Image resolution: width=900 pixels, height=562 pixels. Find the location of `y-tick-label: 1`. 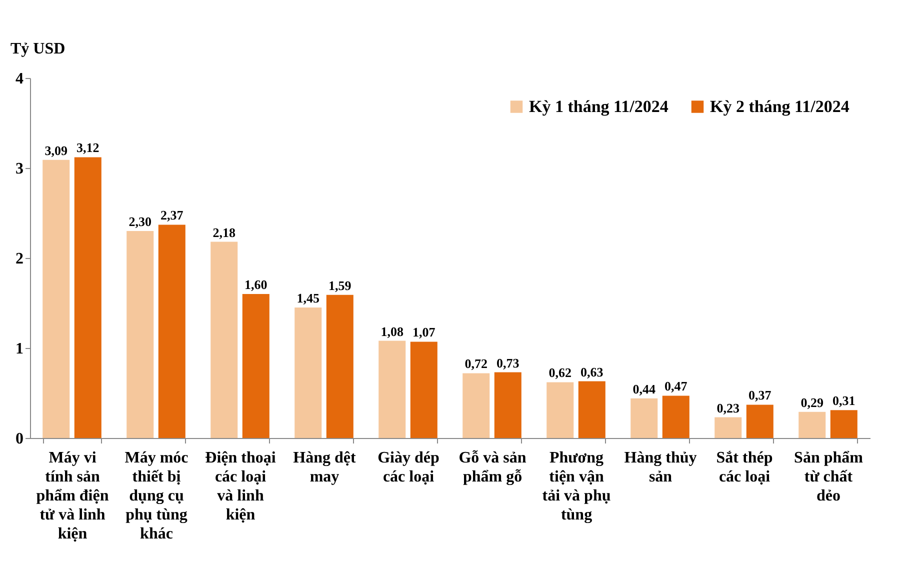

y-tick-label: 1 is located at coordinates (20, 349).